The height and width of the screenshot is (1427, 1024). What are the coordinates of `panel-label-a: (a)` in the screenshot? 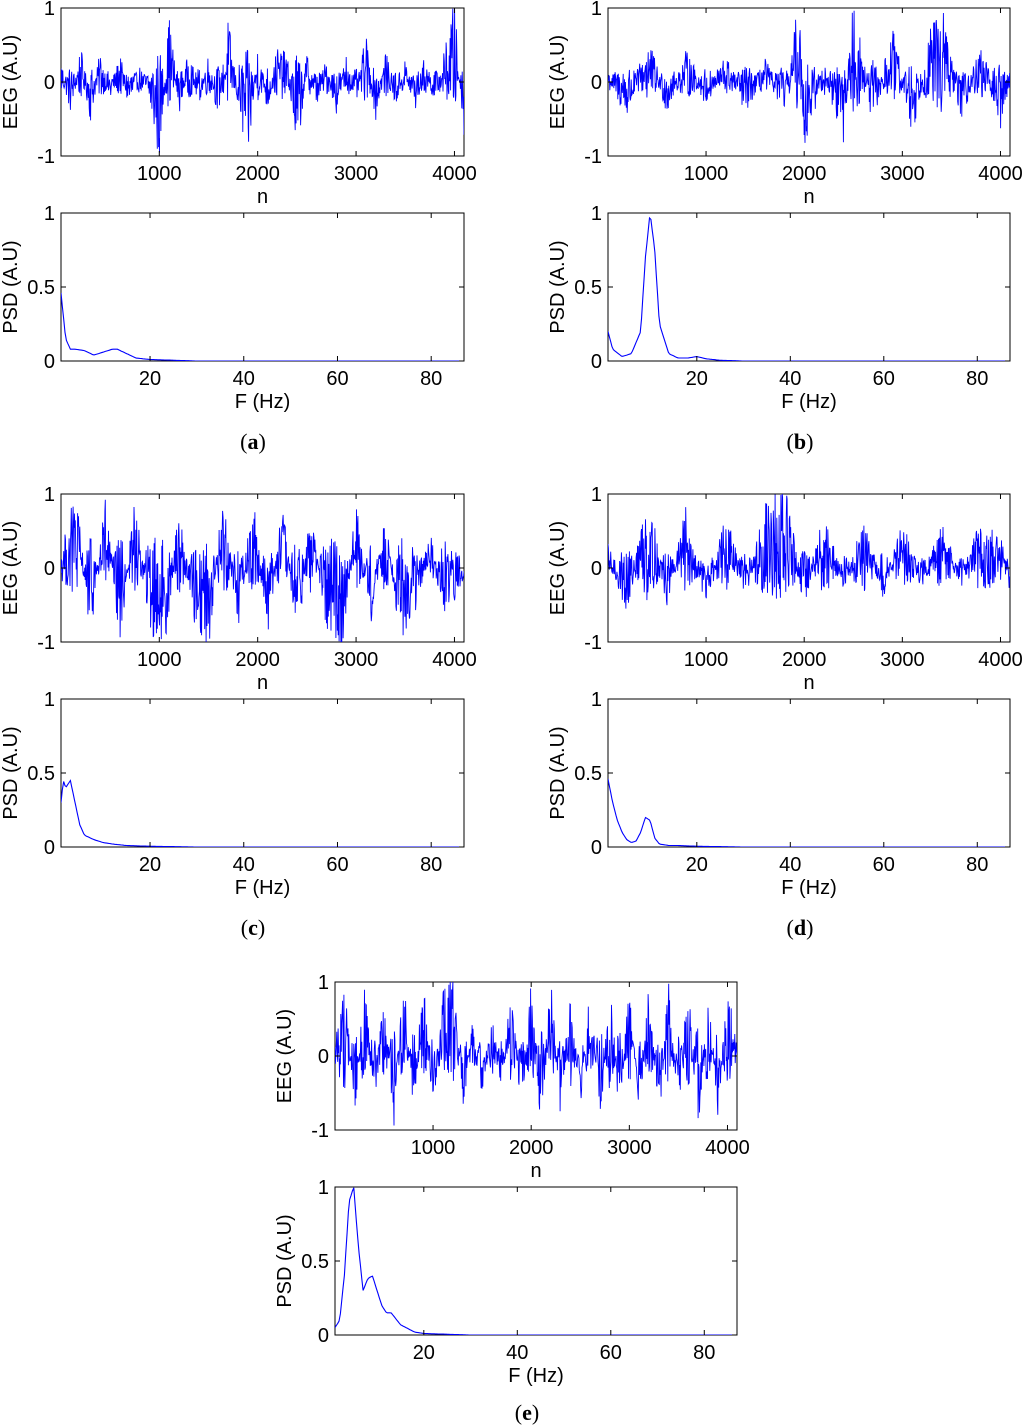 It's located at (253, 441).